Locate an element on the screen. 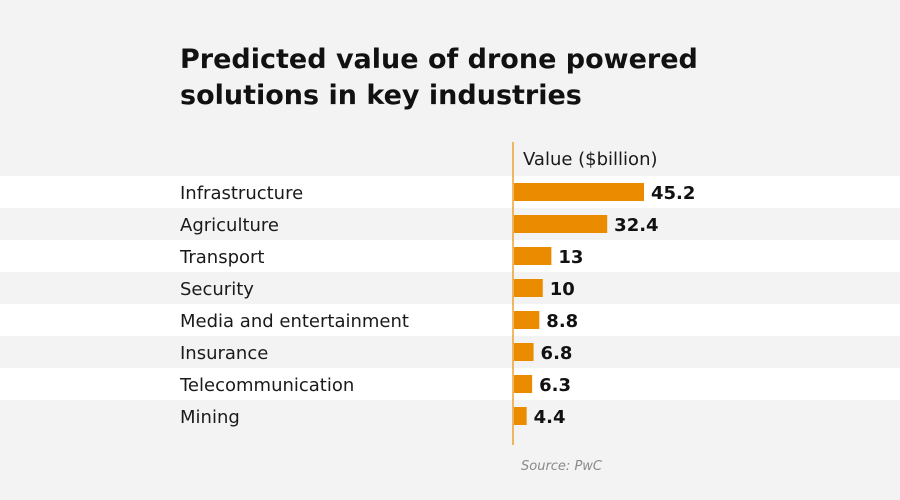  value-label: 6.8 is located at coordinates (557, 353).